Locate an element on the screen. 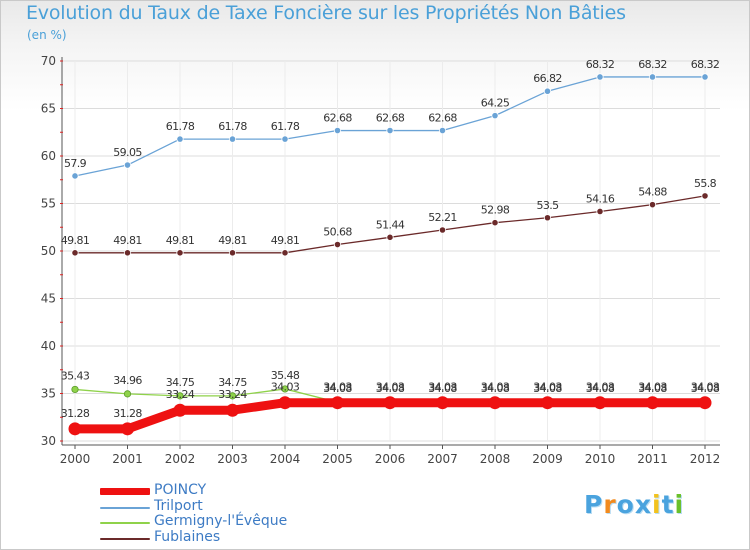 This screenshot has width=750, height=550. chart-unit: (en %) is located at coordinates (47, 35).